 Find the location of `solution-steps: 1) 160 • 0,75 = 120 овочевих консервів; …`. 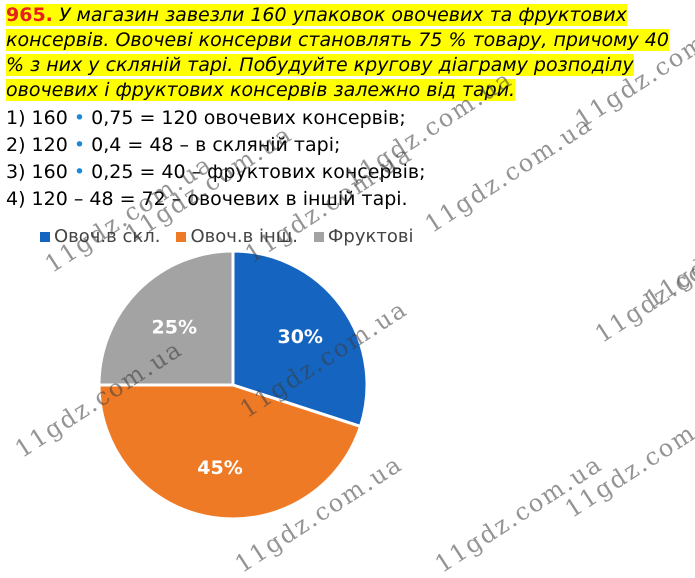

solution-steps: 1) 160 • 0,75 = 120 овочевих консервів; … is located at coordinates (216, 159).